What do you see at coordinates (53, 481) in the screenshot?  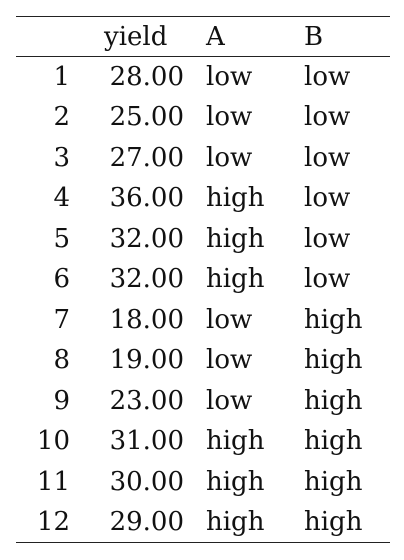 I see `row-index-cell: 11` at bounding box center [53, 481].